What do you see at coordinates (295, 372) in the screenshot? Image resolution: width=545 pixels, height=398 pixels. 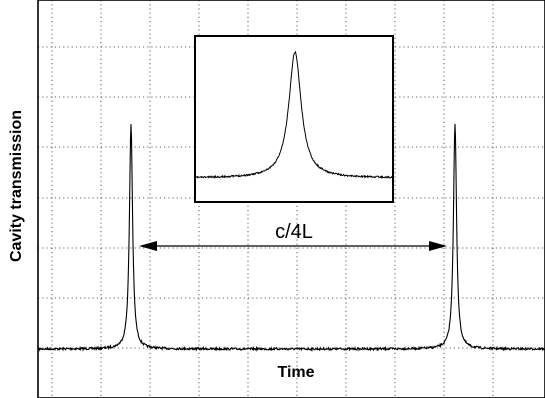 I see `x-axis-label: Time` at bounding box center [295, 372].